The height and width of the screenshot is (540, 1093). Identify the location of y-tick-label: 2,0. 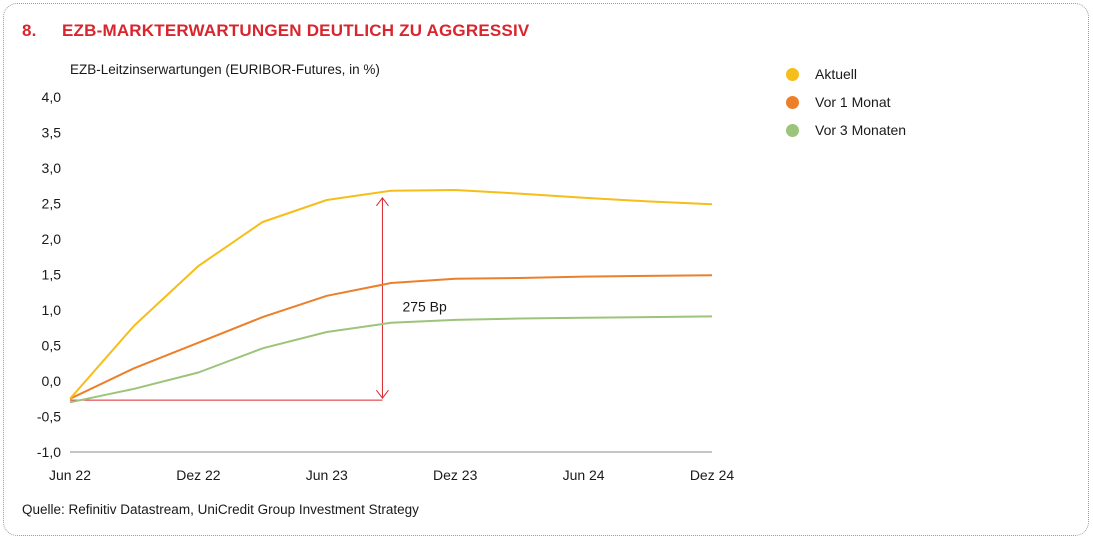
(52, 239).